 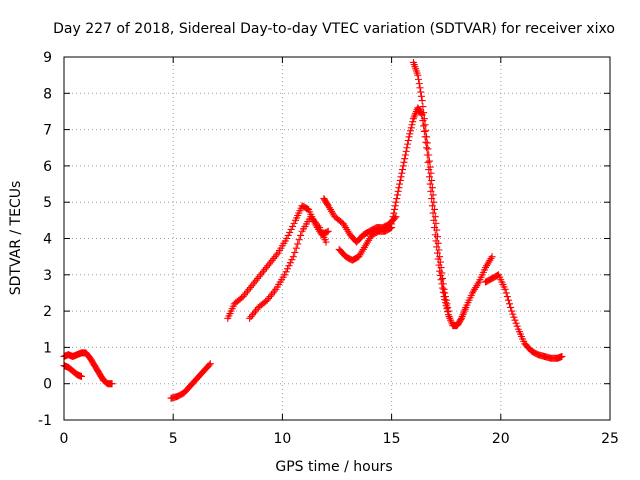 What do you see at coordinates (16, 238) in the screenshot?
I see `y-axis-label: SDTVAR / TECUs` at bounding box center [16, 238].